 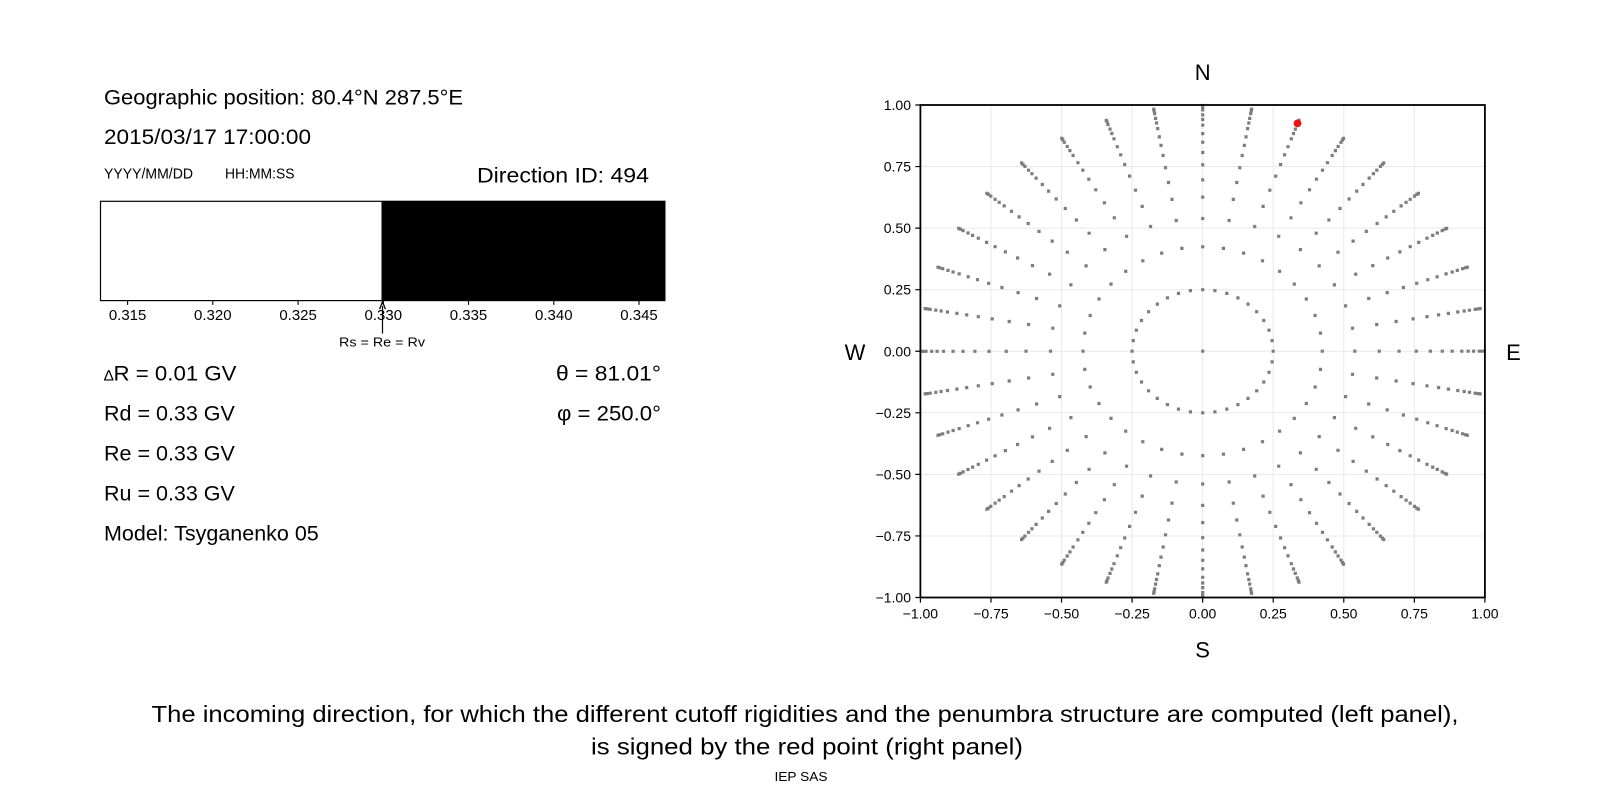 What do you see at coordinates (608, 374) in the screenshot?
I see `svg-text: θ = 81.01°` at bounding box center [608, 374].